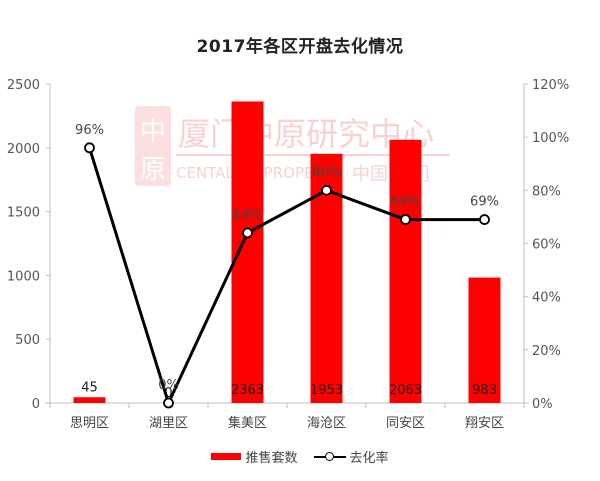  I want to click on legend: 推售套数 去化率, so click(300, 456).